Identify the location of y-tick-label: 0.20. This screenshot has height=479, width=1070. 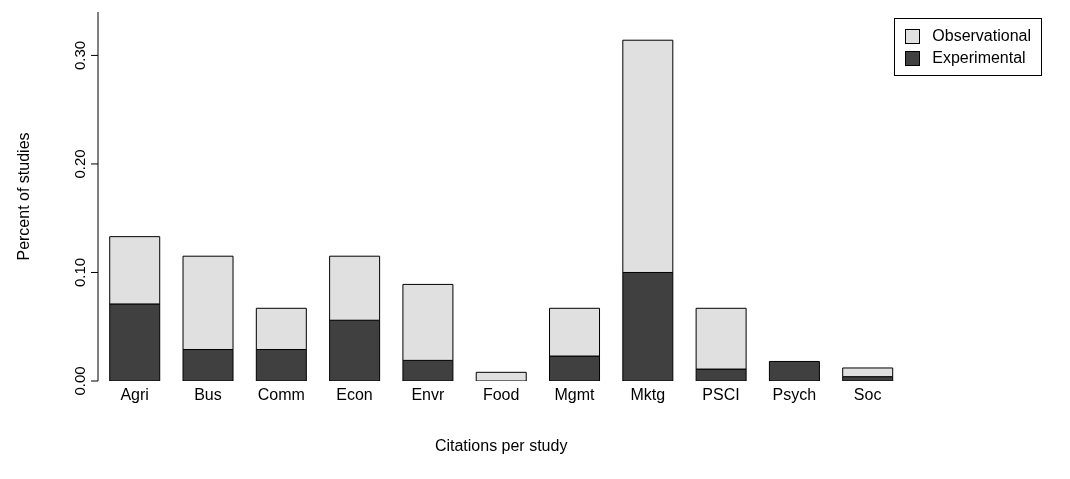
(79, 164).